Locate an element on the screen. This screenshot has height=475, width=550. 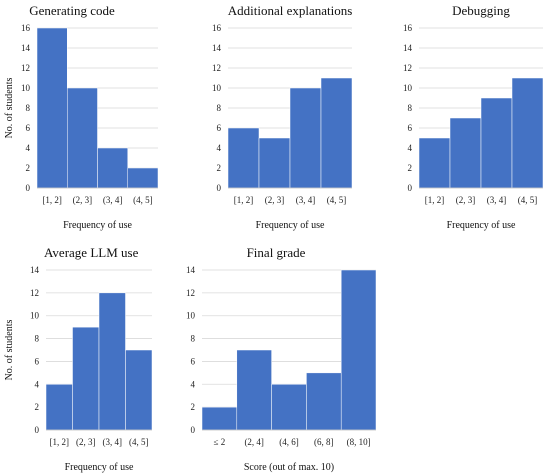
chart-title: Generating code is located at coordinates (72, 10).